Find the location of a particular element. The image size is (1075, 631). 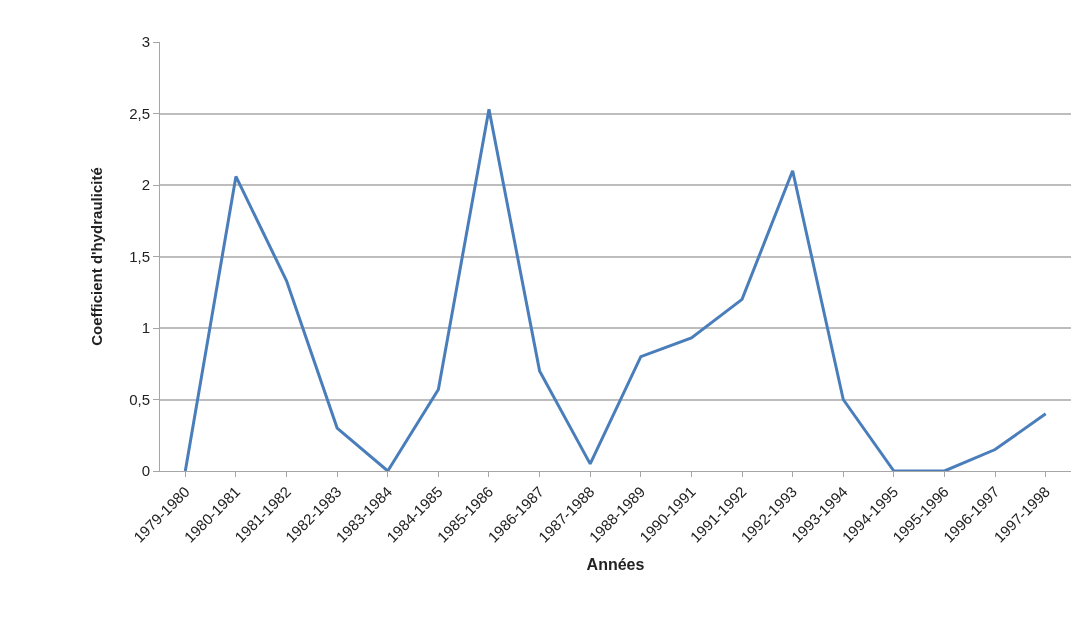

y-axis-title: Coefficient d'hydraulicité is located at coordinates (97, 256).